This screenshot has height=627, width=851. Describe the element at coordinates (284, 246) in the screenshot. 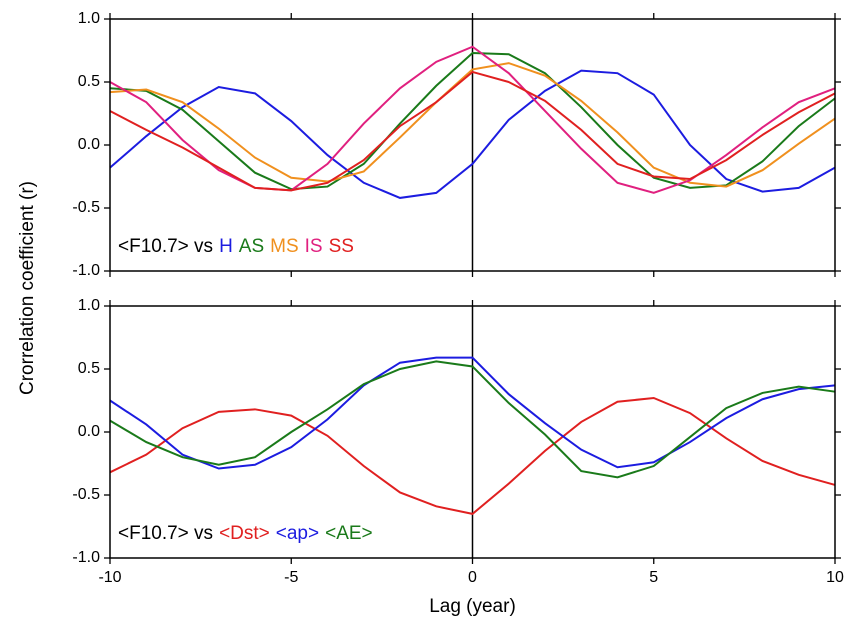

I see `legend-entry: MS` at that location.